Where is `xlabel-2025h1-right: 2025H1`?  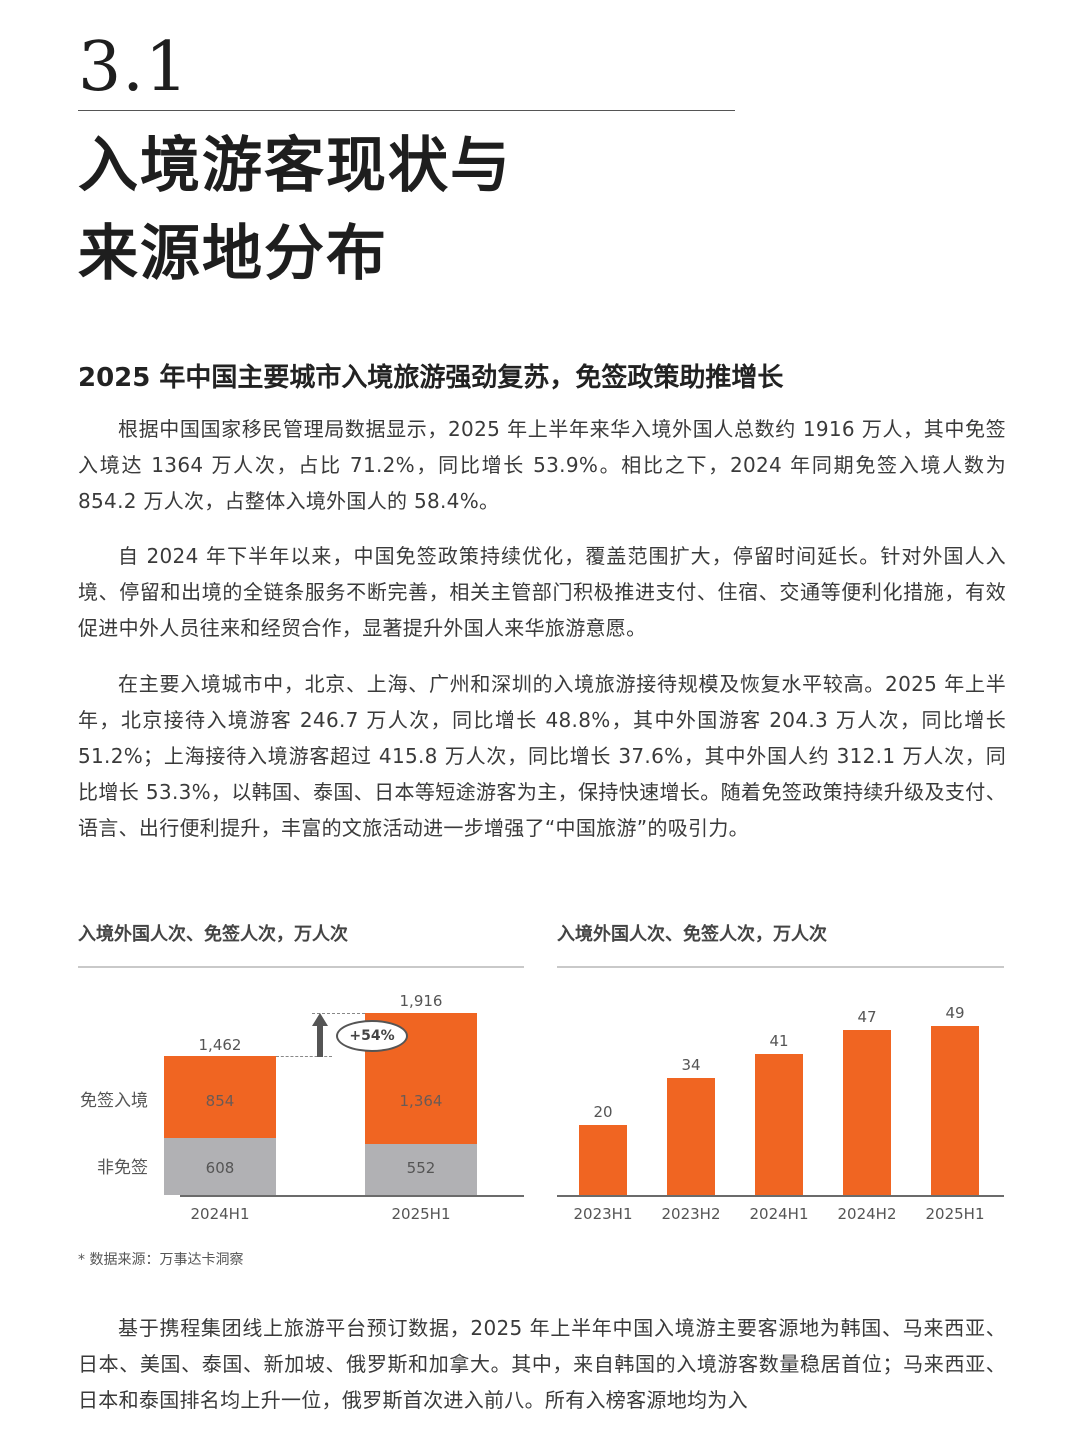 xlabel-2025h1-right: 2025H1 is located at coordinates (955, 1214).